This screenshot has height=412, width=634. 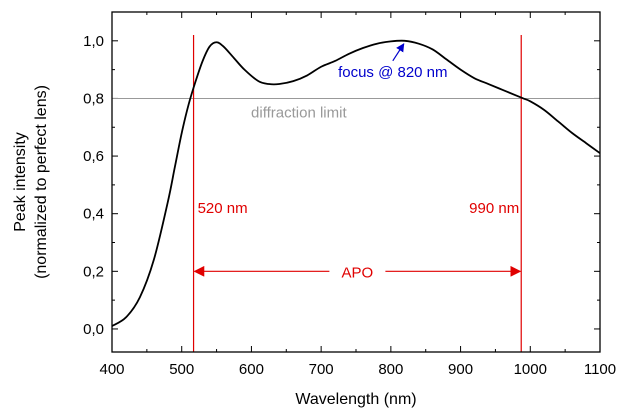 I want to click on y-axis-title-line1: Peak intensity, so click(x=20, y=182).